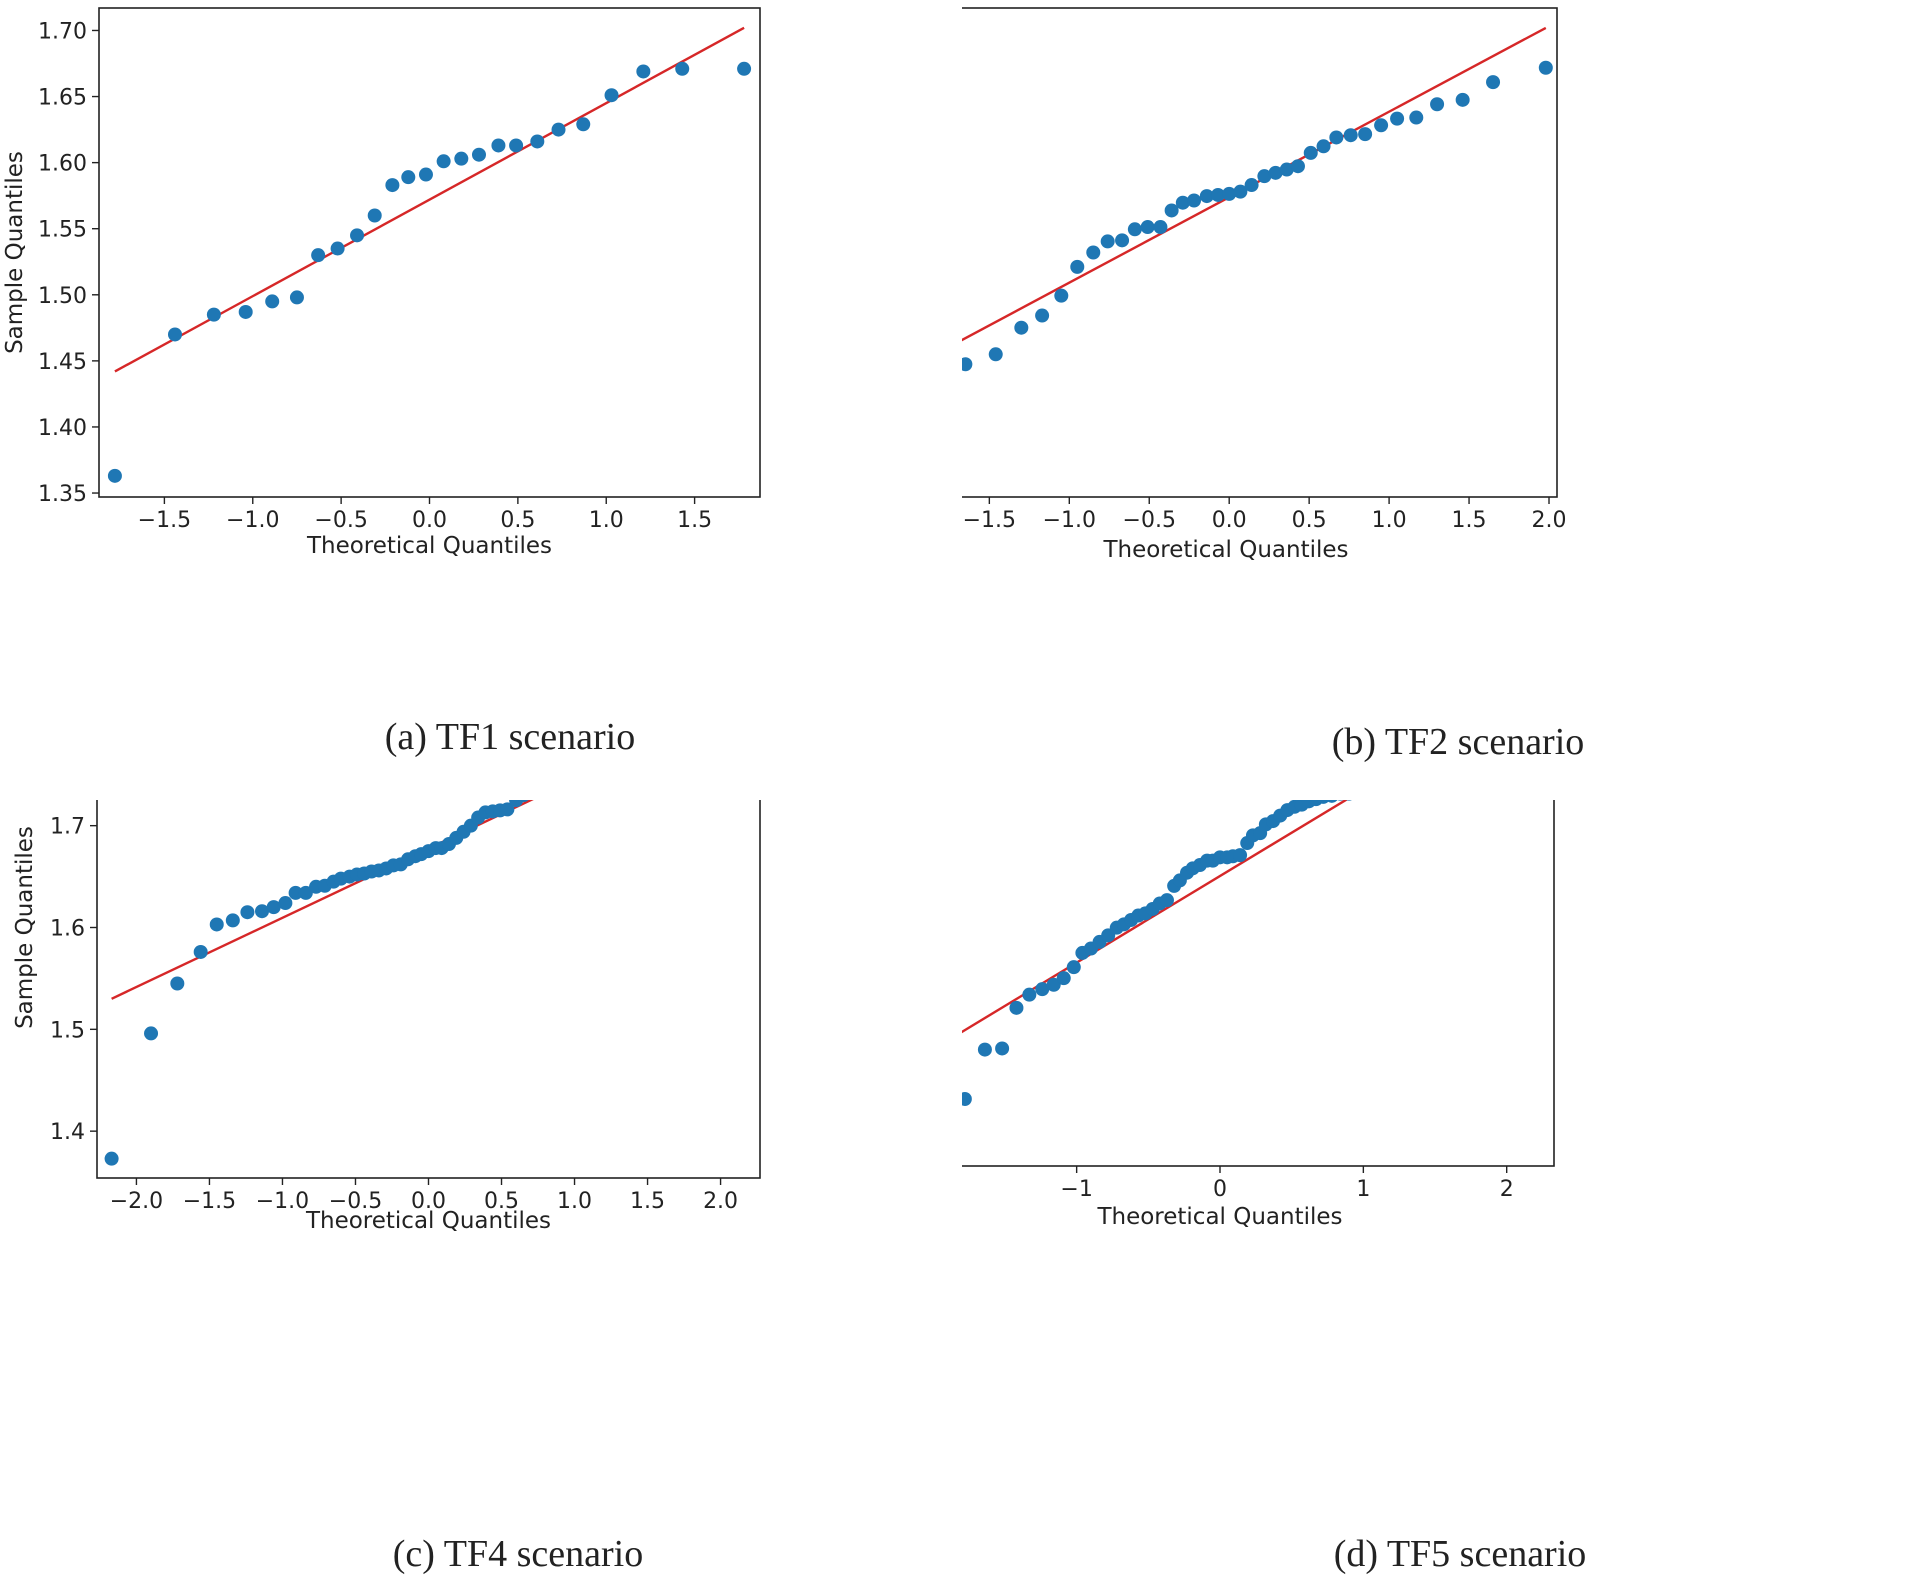 The width and height of the screenshot is (1925, 1587). What do you see at coordinates (1458, 742) in the screenshot?
I see `caption-tf2: (b) TF2 scenario` at bounding box center [1458, 742].